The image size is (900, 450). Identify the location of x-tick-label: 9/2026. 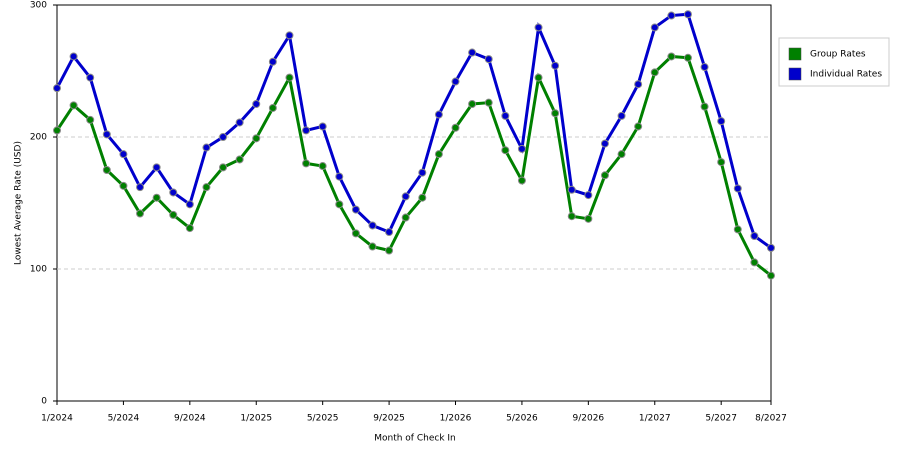
(589, 419).